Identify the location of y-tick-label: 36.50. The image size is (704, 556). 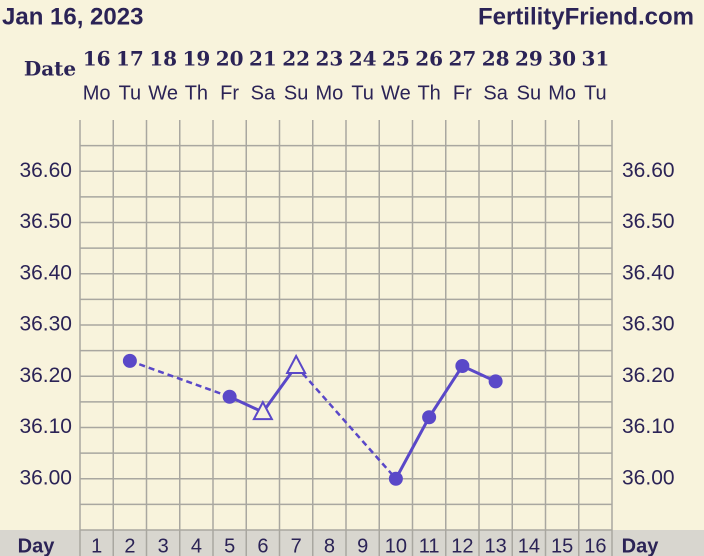
(45, 221).